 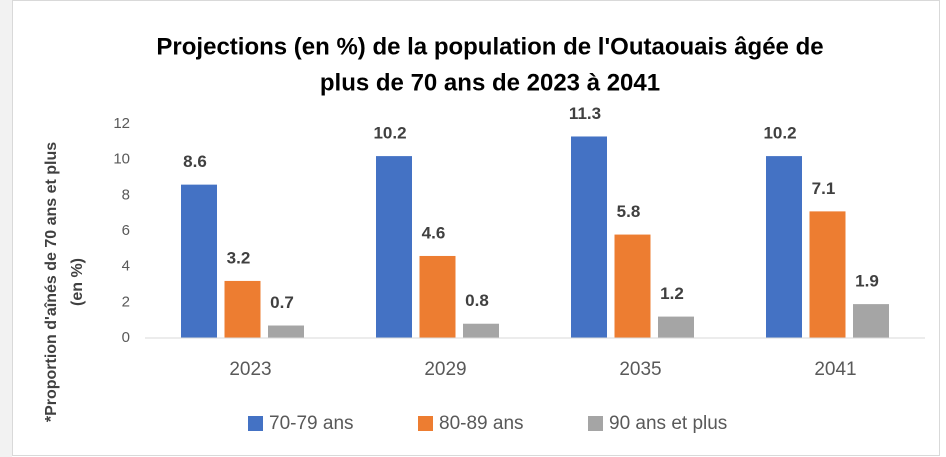 I want to click on y-tick-label: 12, so click(x=121, y=123).